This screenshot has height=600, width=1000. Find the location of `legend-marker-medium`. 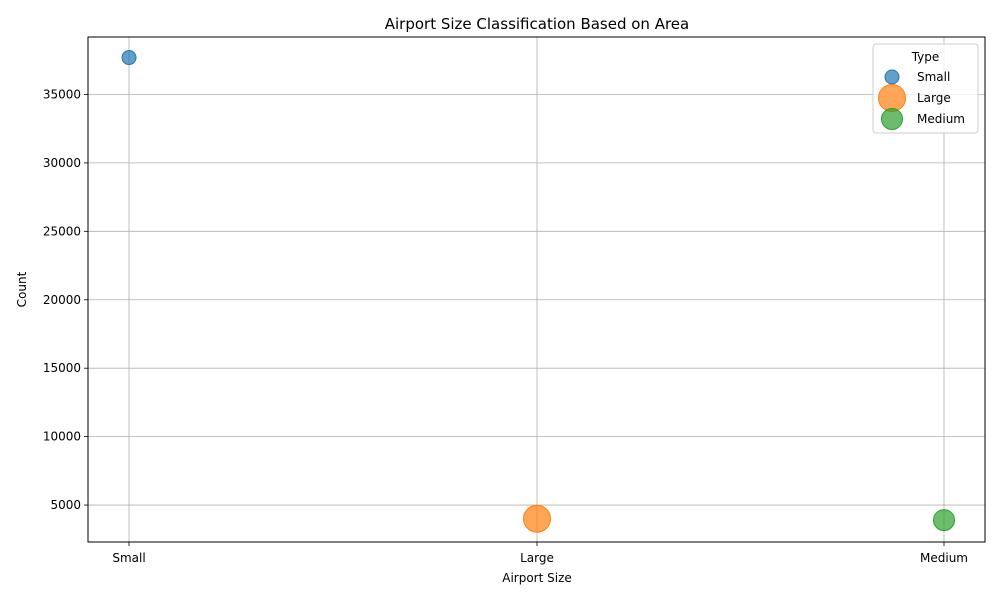

legend-marker-medium is located at coordinates (892, 119).